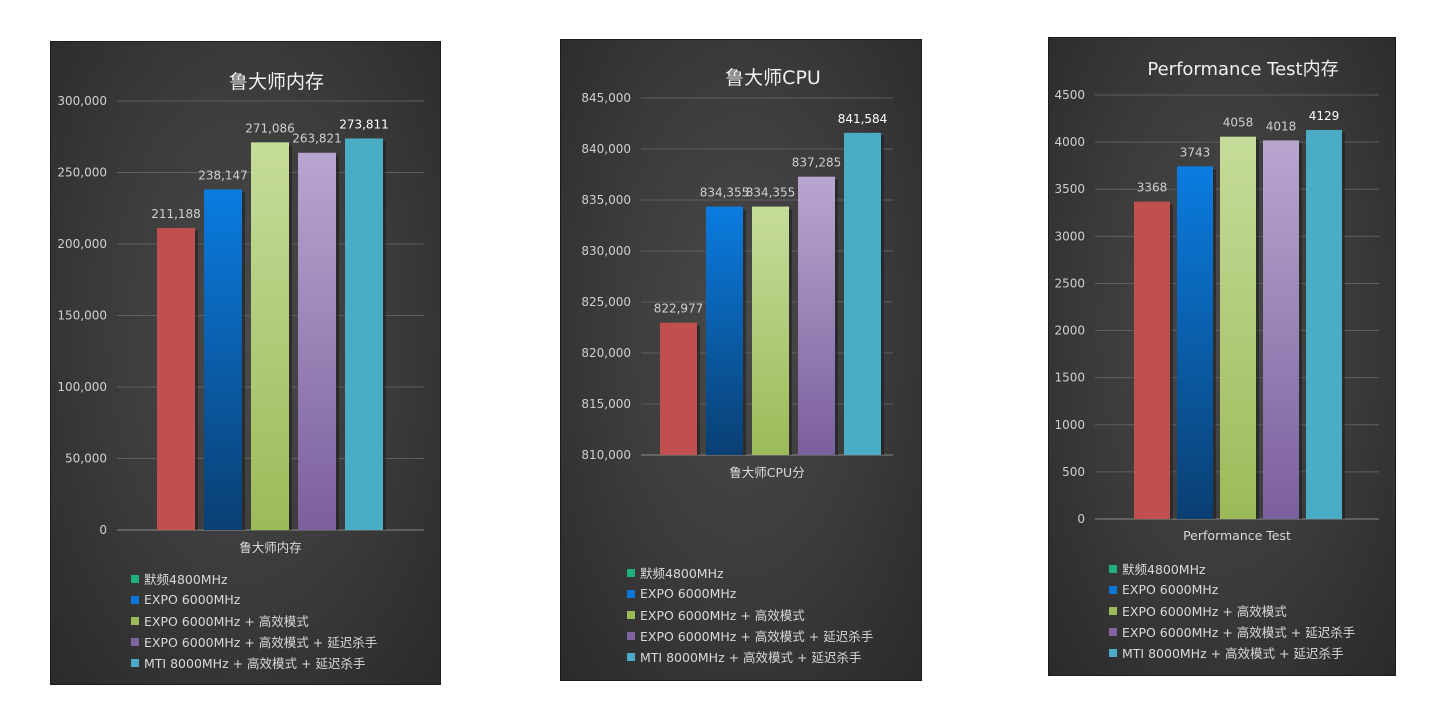  Describe the element at coordinates (82, 173) in the screenshot. I see `y-tick-label: 250,000` at that location.